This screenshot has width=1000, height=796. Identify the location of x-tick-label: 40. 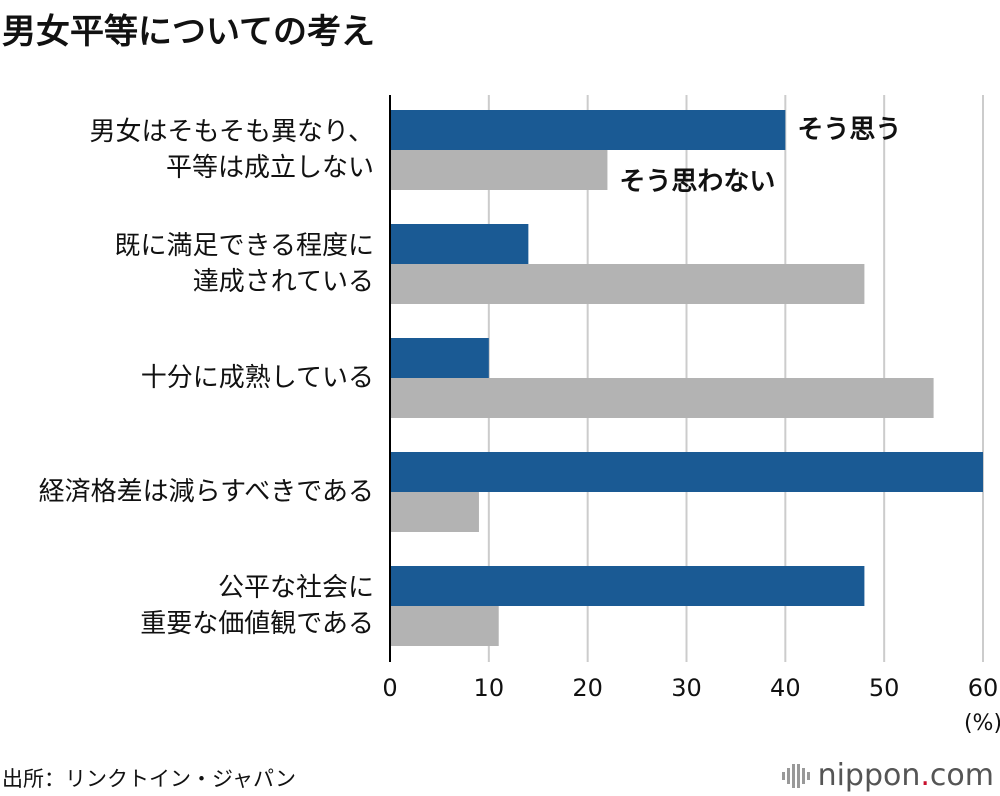
(785, 688).